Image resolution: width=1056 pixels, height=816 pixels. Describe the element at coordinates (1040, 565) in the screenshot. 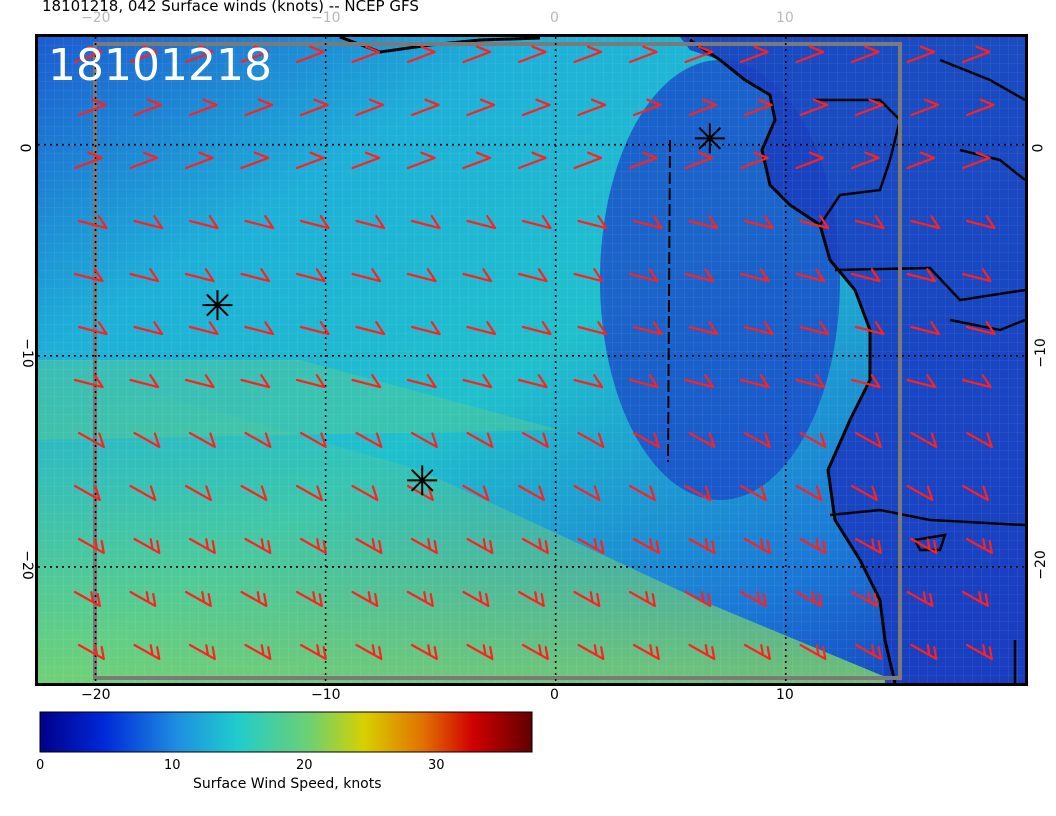

I see `right-tick-label: −20` at that location.